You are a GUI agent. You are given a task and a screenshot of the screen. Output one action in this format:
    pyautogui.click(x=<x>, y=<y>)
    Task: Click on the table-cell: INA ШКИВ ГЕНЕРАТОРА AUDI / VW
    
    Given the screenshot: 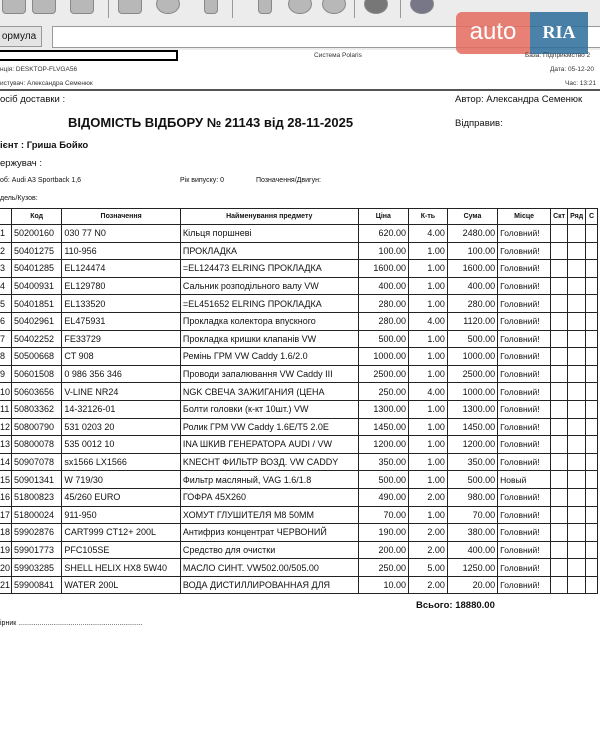 What is the action you would take?
    pyautogui.click(x=269, y=444)
    